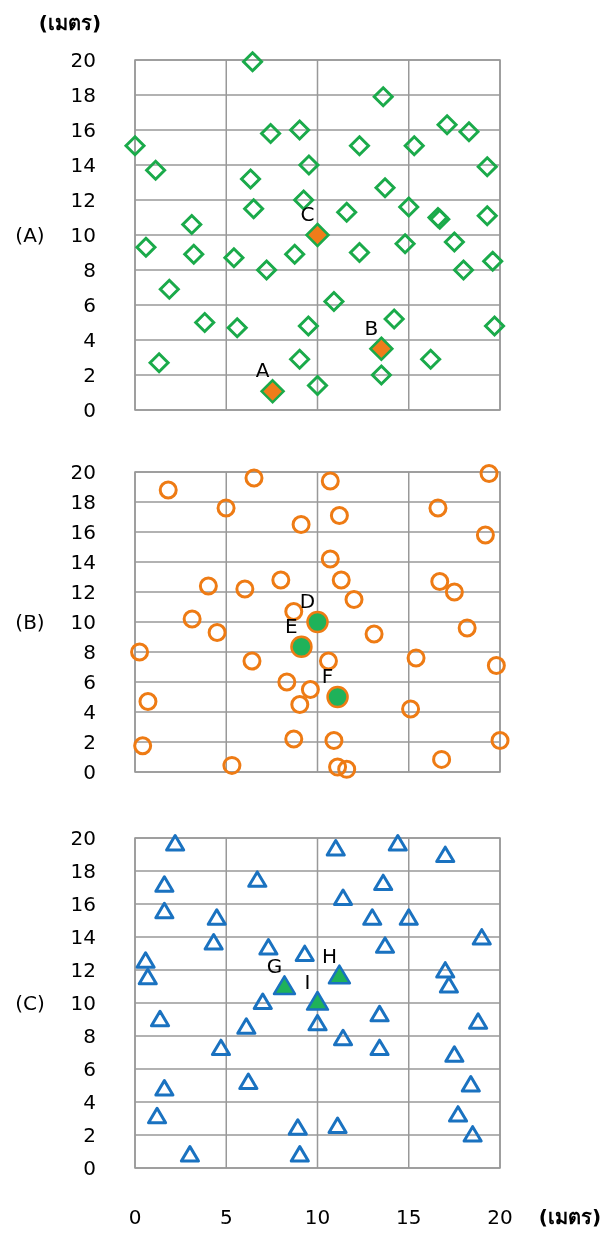 This screenshot has width=616, height=1235. What do you see at coordinates (291, 625) in the screenshot?
I see `annotation: E` at bounding box center [291, 625].